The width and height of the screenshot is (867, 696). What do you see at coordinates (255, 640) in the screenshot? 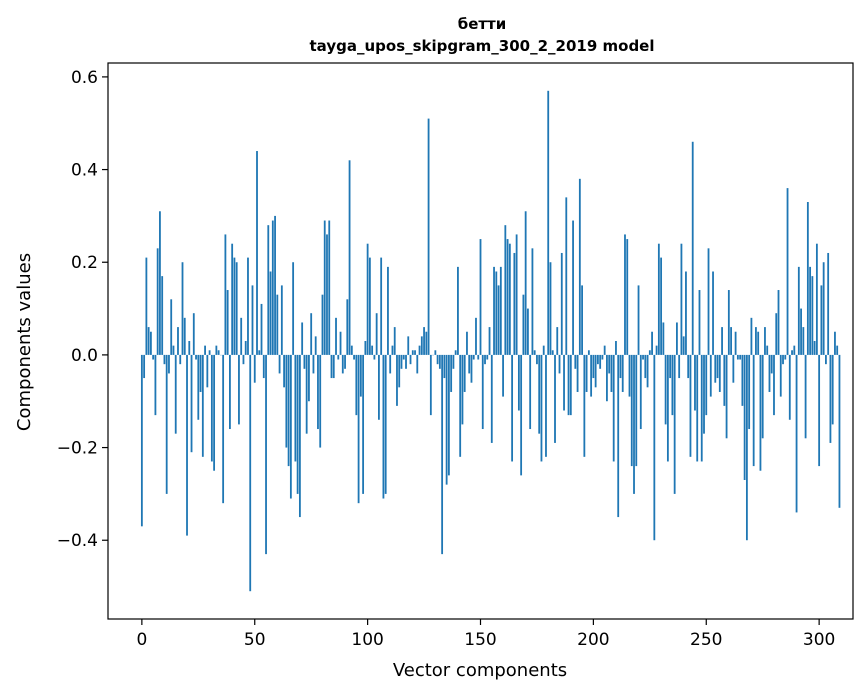
I see `x-tick-label: 50` at bounding box center [255, 640].